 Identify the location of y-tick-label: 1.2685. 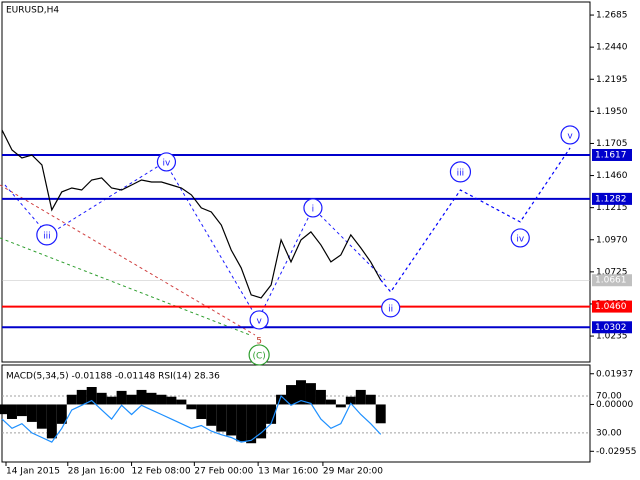
(612, 16).